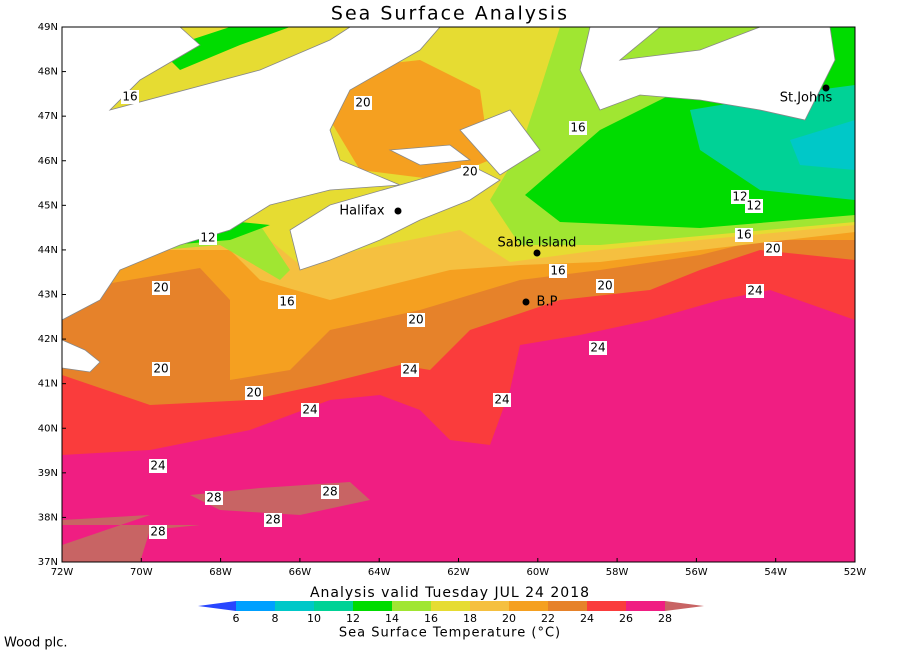  Describe the element at coordinates (665, 618) in the screenshot. I see `colorbar-tick-label: 28` at that location.